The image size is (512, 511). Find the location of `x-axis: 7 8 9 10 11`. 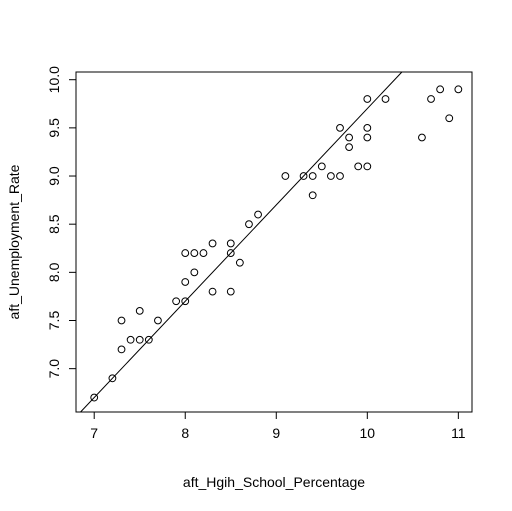

x-axis: 7 8 9 10 11 is located at coordinates (278, 426).